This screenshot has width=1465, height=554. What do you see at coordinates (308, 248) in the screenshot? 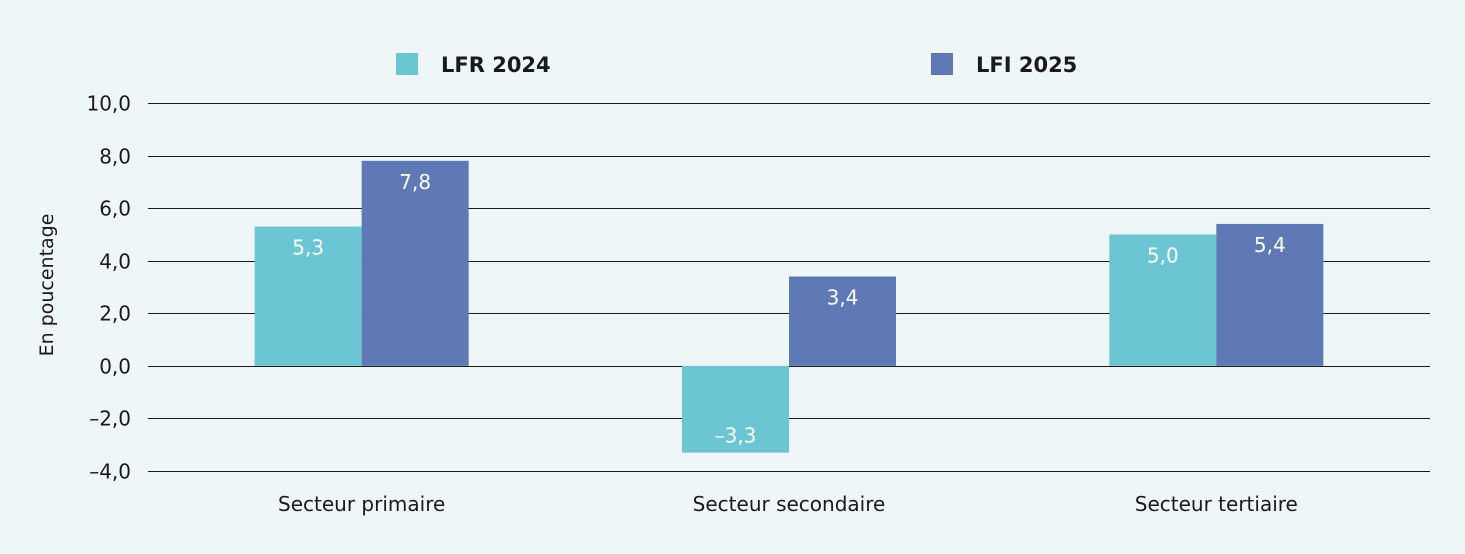
I see `data-label: 5,3` at bounding box center [308, 248].